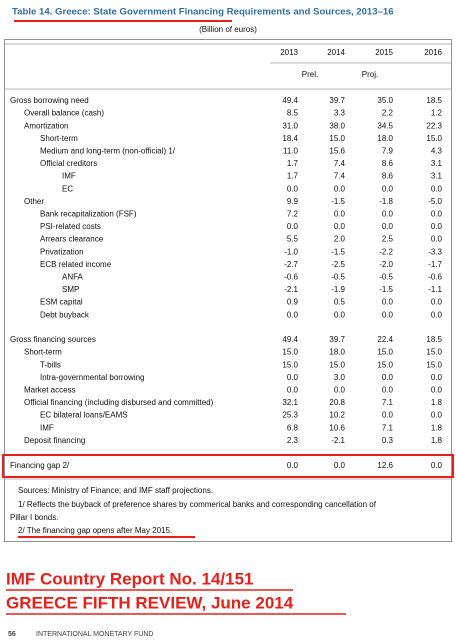 The width and height of the screenshot is (456, 640). I want to click on cell-value: -2.2, so click(386, 251).